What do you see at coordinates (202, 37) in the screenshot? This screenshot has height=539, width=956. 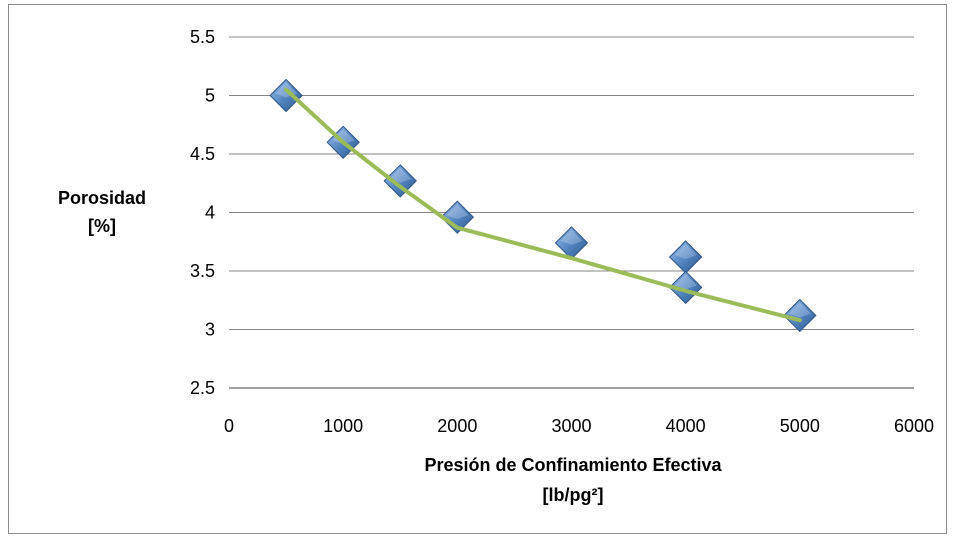 I see `y-tick-label: 5.5` at bounding box center [202, 37].